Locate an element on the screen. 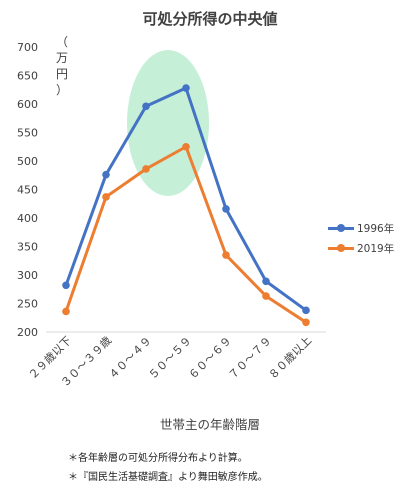 This screenshot has height=494, width=420. y-axis-unit-char: （ is located at coordinates (61, 42).